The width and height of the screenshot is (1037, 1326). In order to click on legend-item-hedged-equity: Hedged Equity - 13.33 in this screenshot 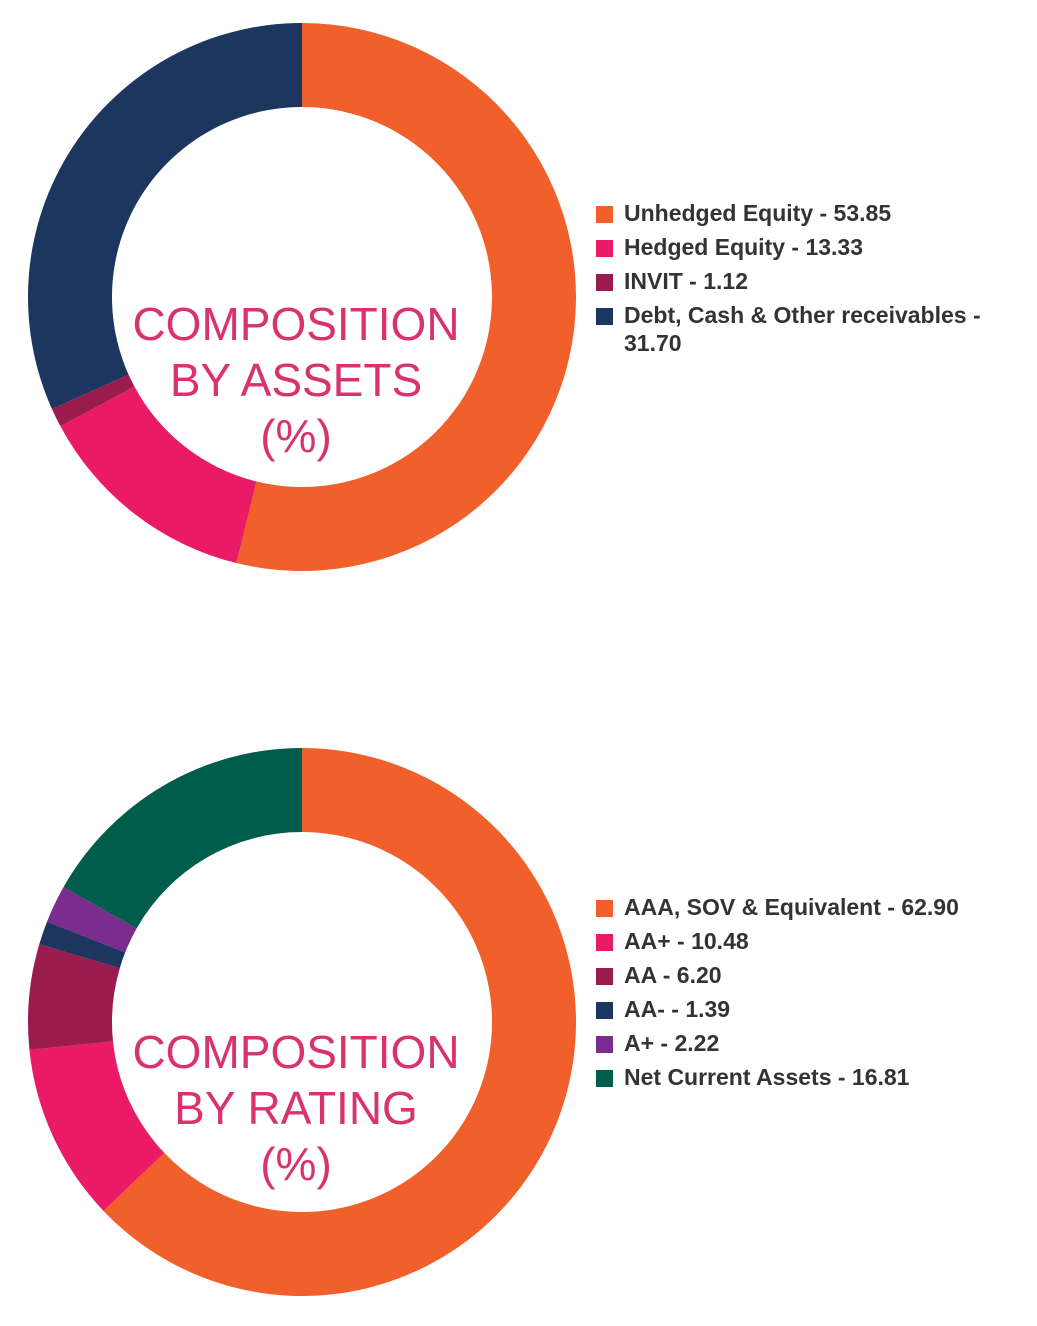, I will do `click(816, 247)`.